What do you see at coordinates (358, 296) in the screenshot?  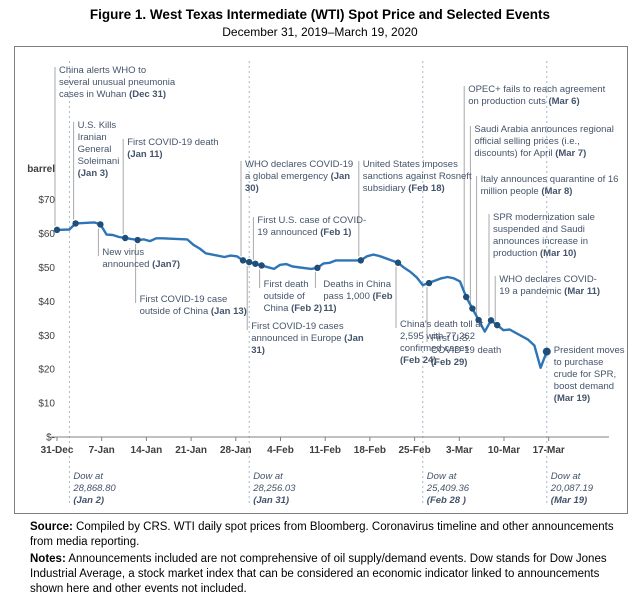 I see `event-annotation: Deaths in China pass 1,000 (Feb 11)` at bounding box center [358, 296].